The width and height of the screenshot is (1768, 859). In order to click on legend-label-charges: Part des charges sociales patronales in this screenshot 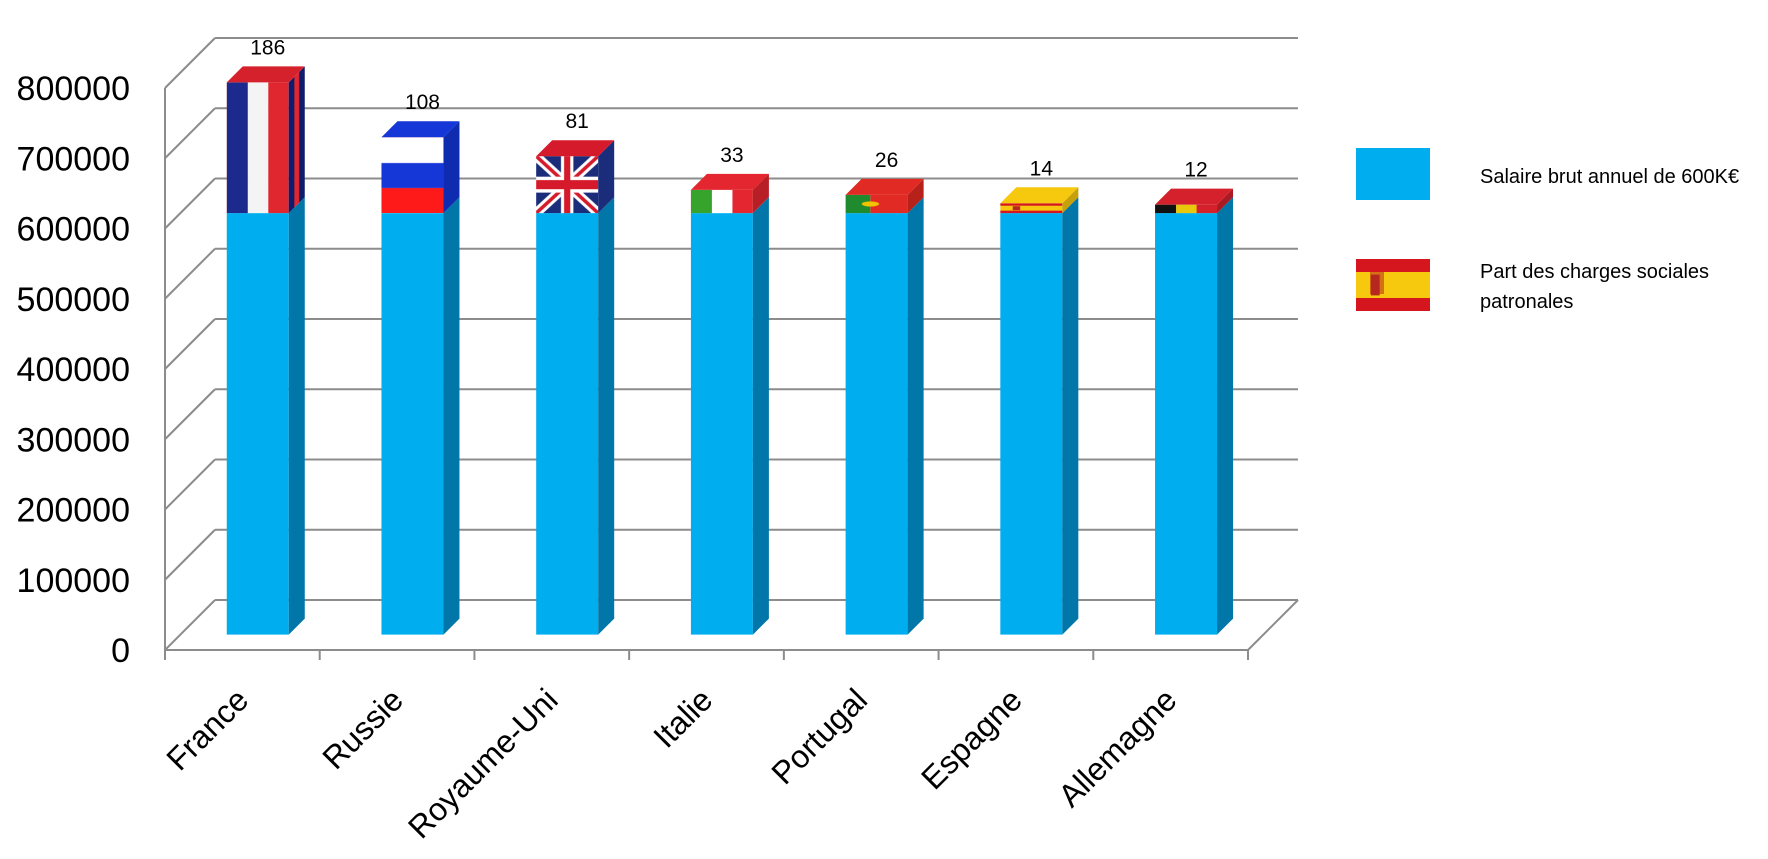, I will do `click(1597, 287)`.